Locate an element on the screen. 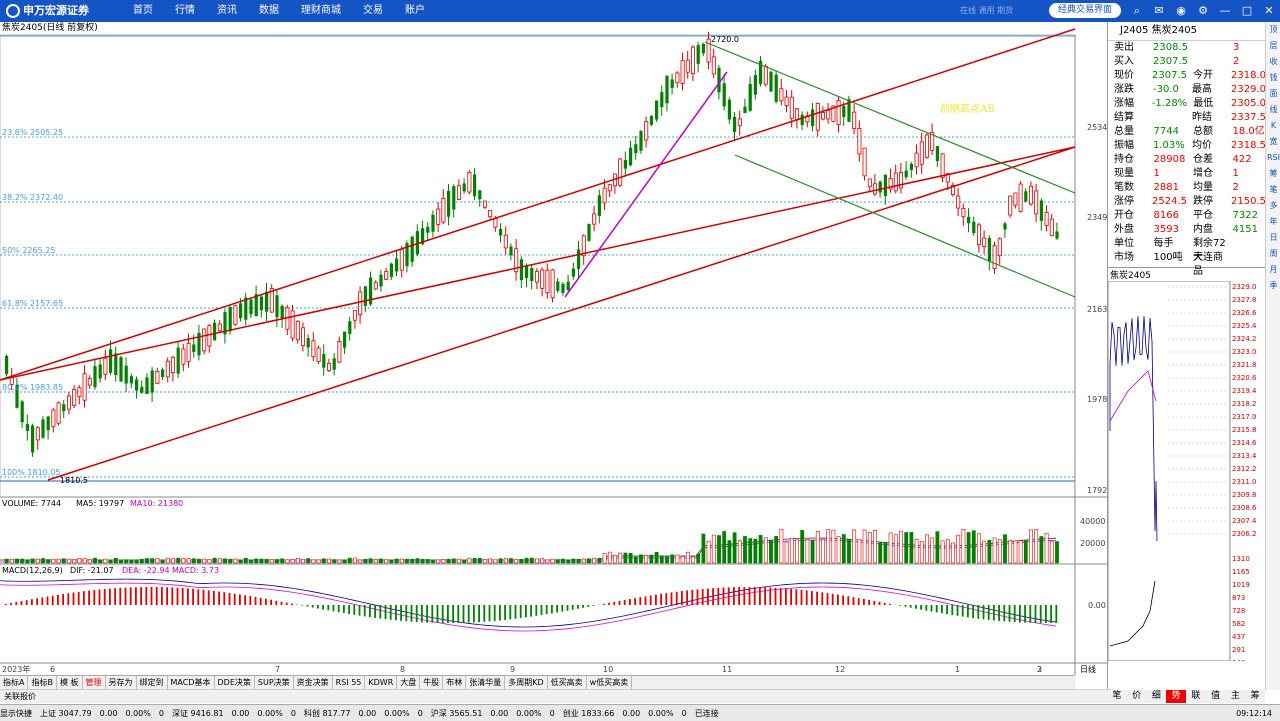 The height and width of the screenshot is (721, 1280). quote-tab: 联 is located at coordinates (1196, 696).